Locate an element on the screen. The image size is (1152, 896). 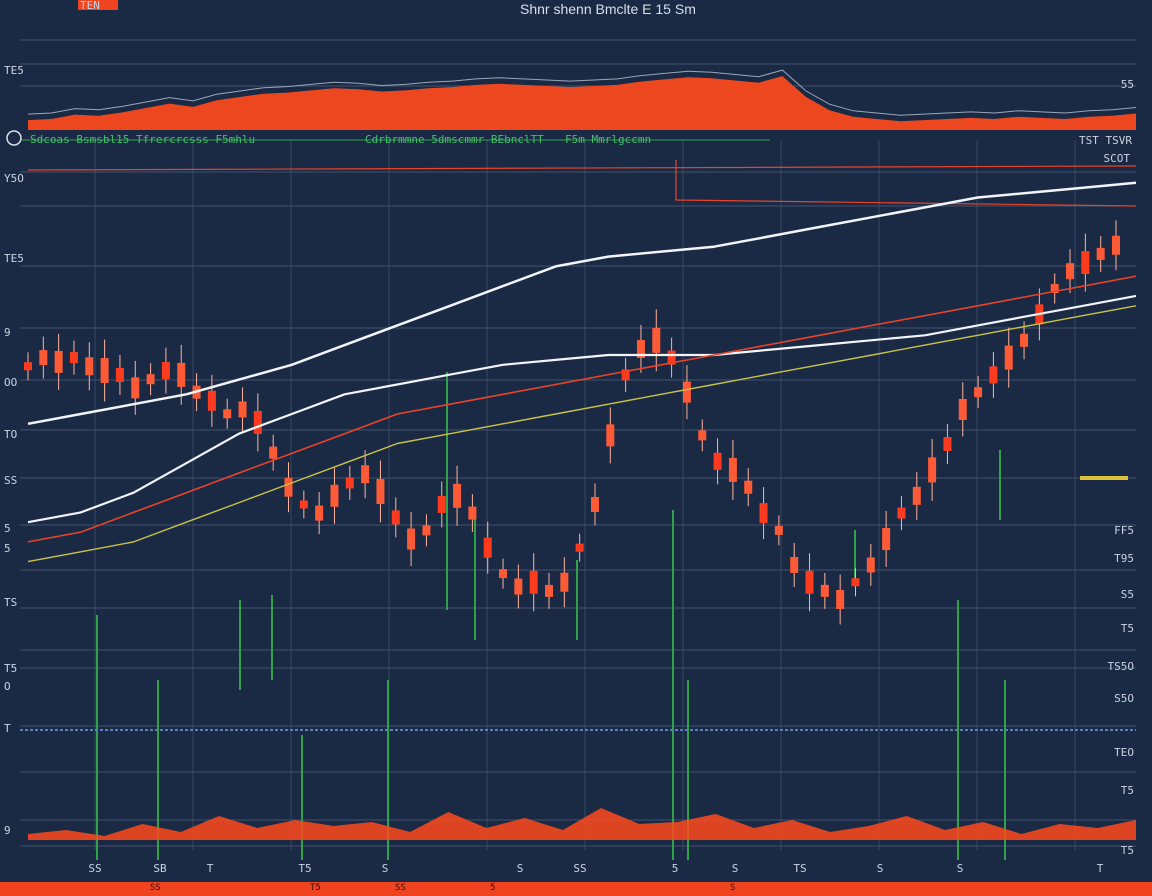
right-tick-6: T5 is located at coordinates (1127, 628).